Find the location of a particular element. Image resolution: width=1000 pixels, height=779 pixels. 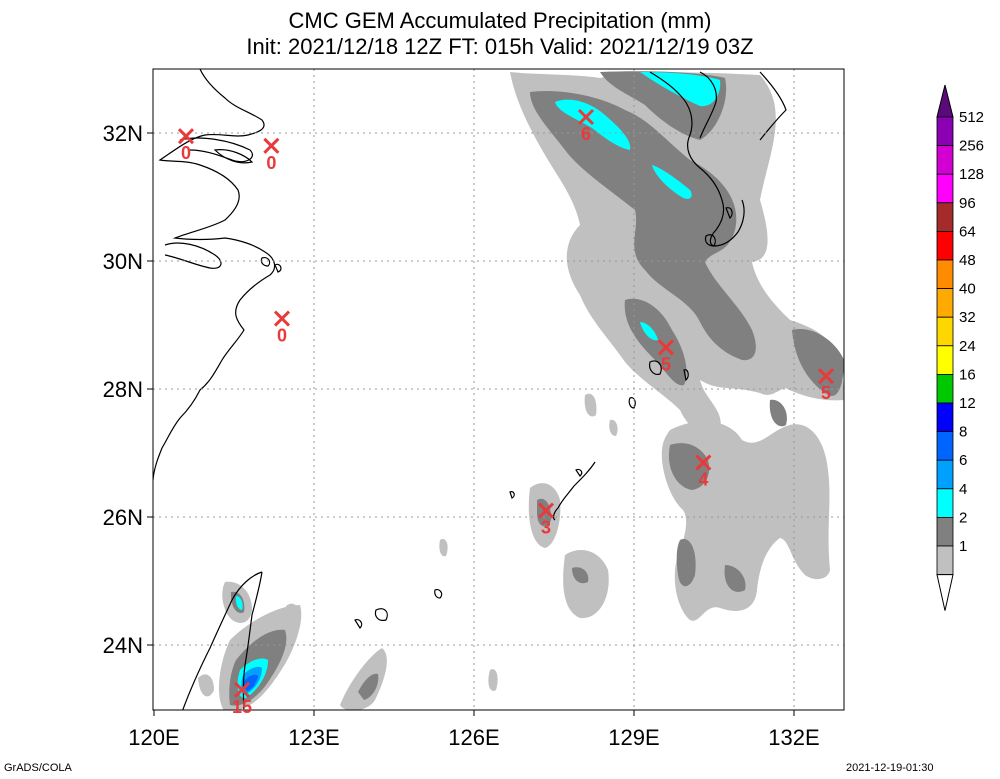

yangtze-north-shore is located at coordinates (216, 150).